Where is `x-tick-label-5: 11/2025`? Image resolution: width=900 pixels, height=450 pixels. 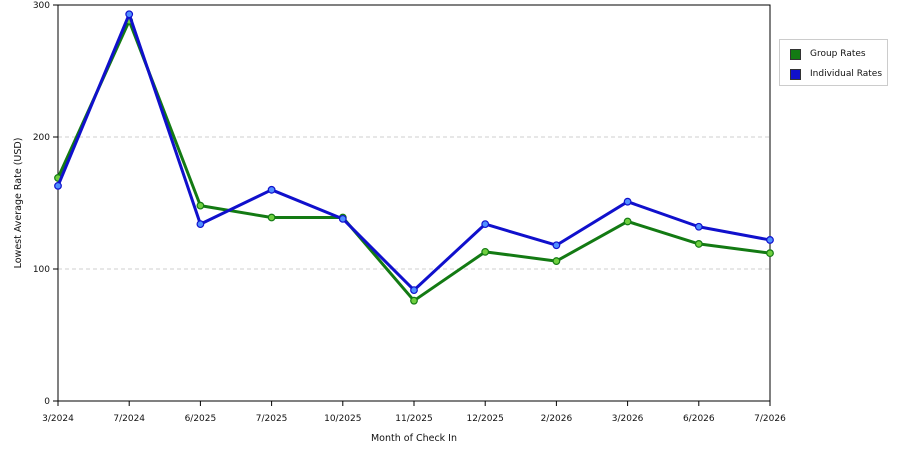
x-tick-label-5: 11/2025 is located at coordinates (413, 419).